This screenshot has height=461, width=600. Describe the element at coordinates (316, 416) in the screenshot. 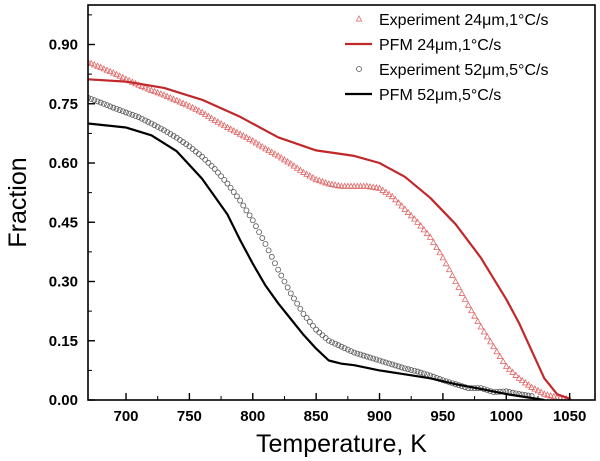

I see `x-tick-label: 850` at that location.